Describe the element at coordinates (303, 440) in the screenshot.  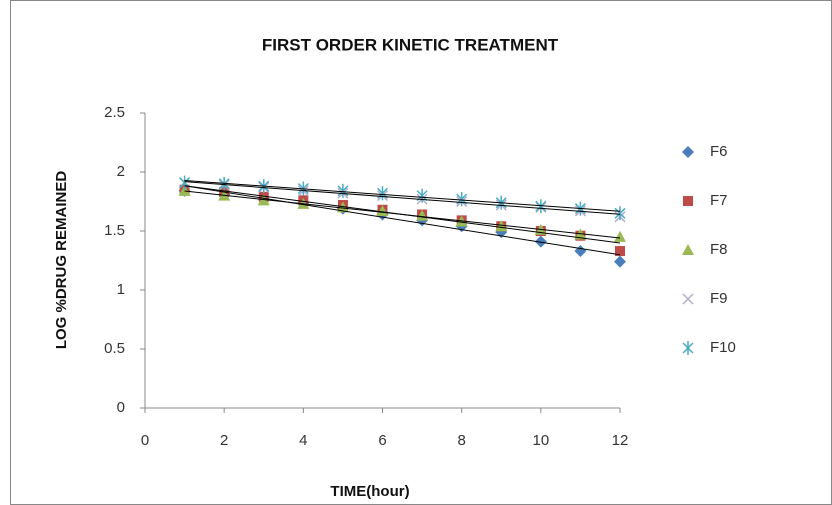
I see `x-tick-label: 4` at that location.